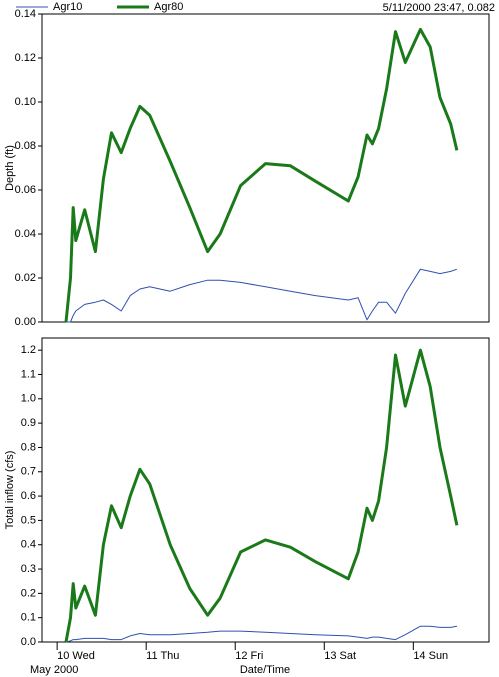 This screenshot has height=677, width=499. Describe the element at coordinates (25, 190) in the screenshot. I see `y-tick-label: 0.06` at that location.